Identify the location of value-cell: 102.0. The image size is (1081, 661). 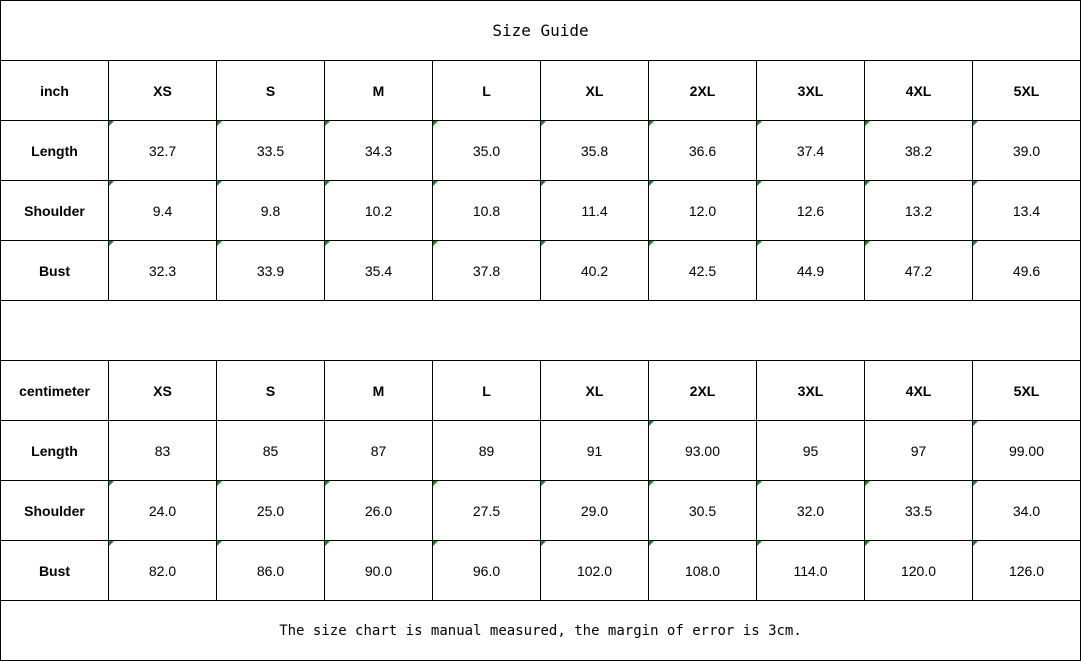
(594, 570).